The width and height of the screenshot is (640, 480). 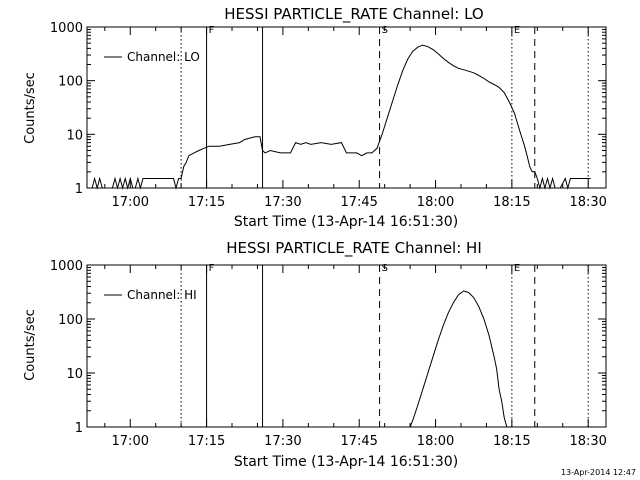 I want to click on footer-timestamp: 13-Apr-2014 12:47, so click(x=598, y=472).